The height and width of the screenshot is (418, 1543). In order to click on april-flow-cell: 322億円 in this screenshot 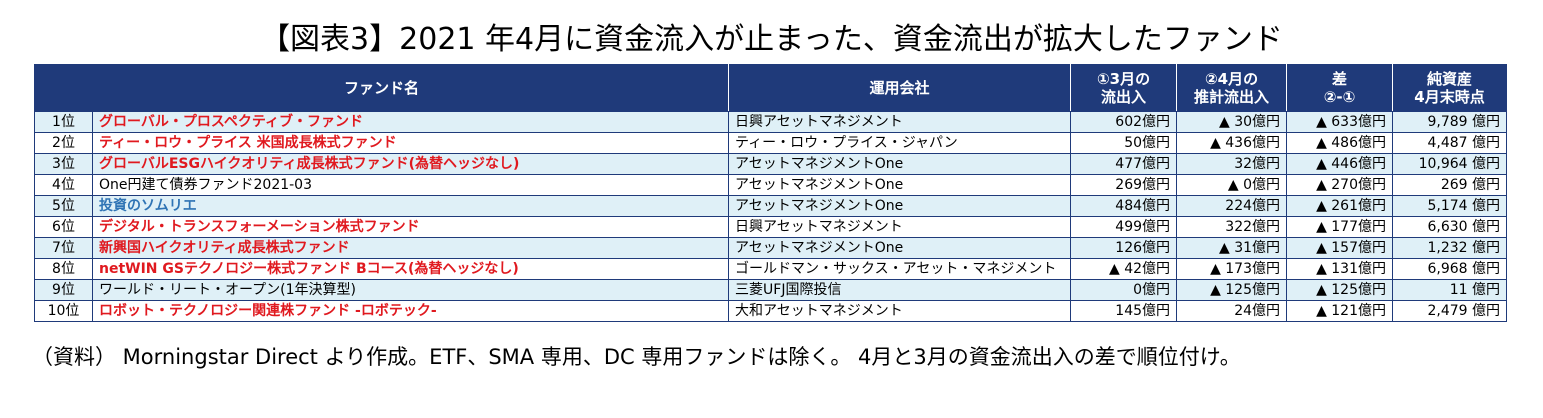, I will do `click(1232, 227)`.